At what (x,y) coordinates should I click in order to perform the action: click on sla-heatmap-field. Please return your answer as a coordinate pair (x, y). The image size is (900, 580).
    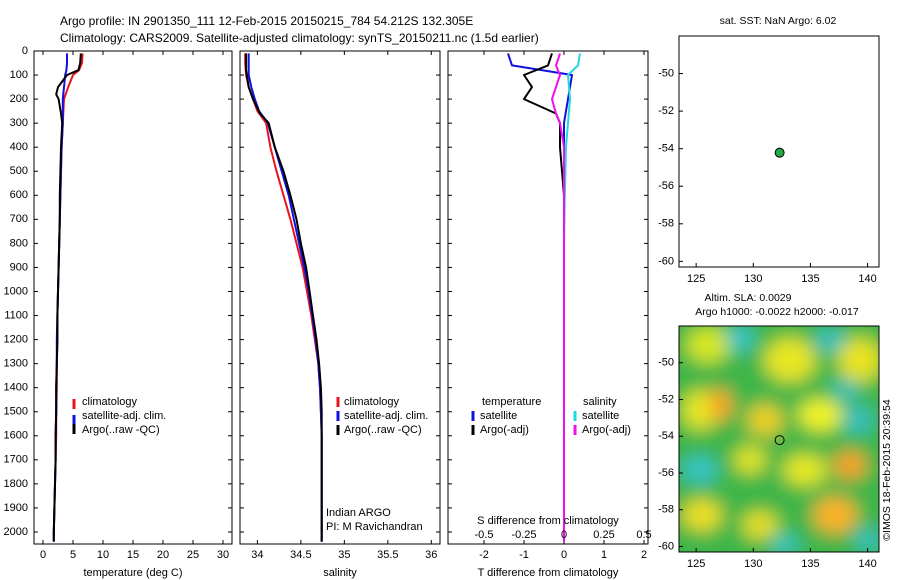
    Looking at the image, I should click on (779, 439).